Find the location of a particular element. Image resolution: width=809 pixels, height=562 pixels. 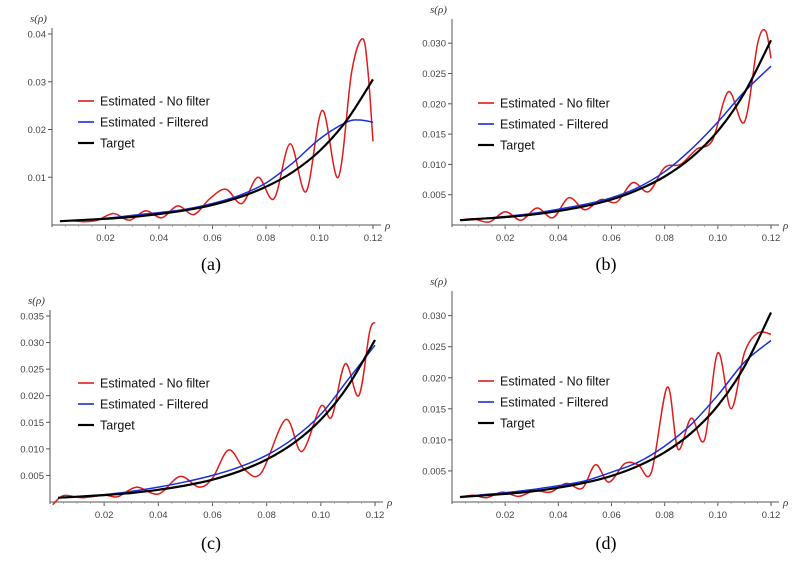

panel-caption: (b) is located at coordinates (606, 264).